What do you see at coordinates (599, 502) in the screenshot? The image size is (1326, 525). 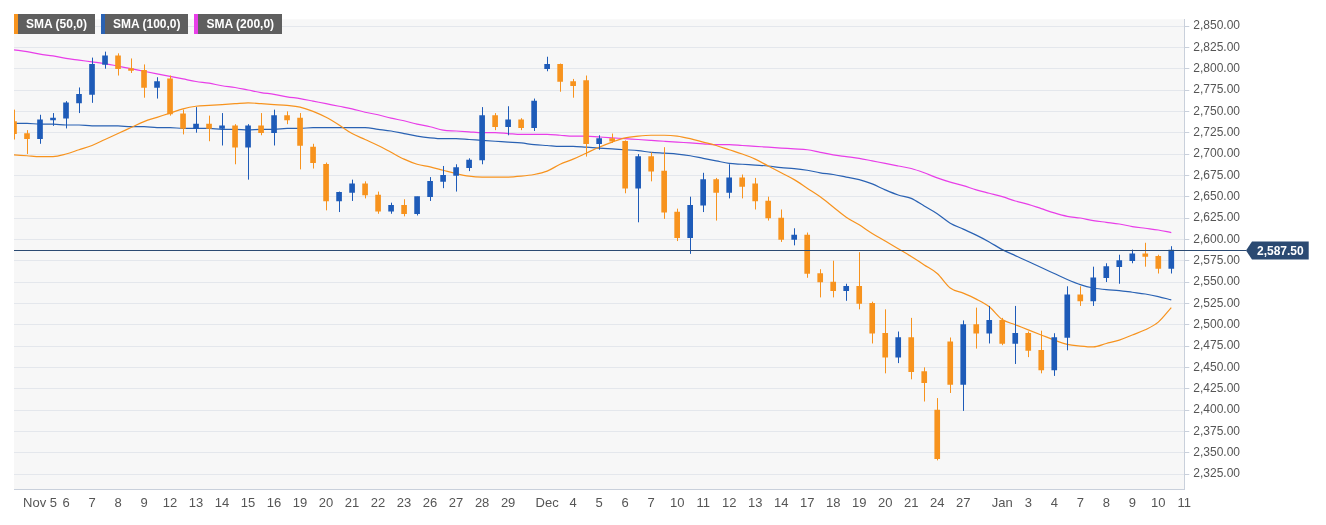 I see `x-tick-label: 5` at bounding box center [599, 502].